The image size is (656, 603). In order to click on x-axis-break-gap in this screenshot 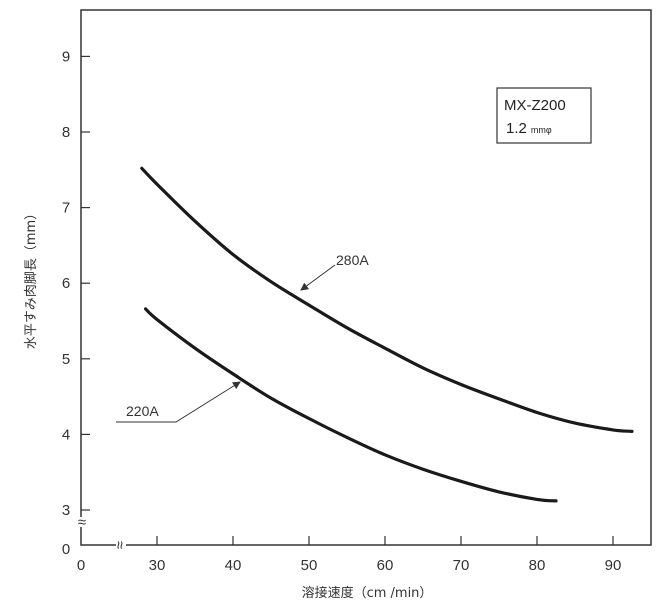, I will do `click(121, 545)`.